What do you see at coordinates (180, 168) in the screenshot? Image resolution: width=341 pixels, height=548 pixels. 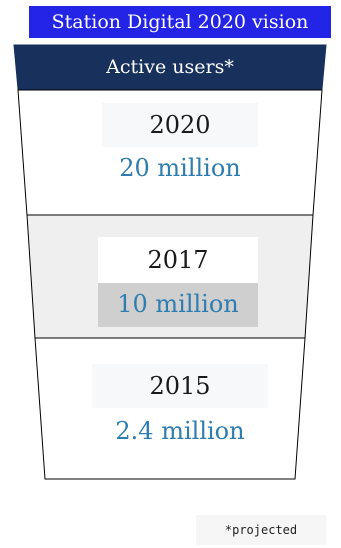 I see `tier-value-2020: 20 million` at bounding box center [180, 168].